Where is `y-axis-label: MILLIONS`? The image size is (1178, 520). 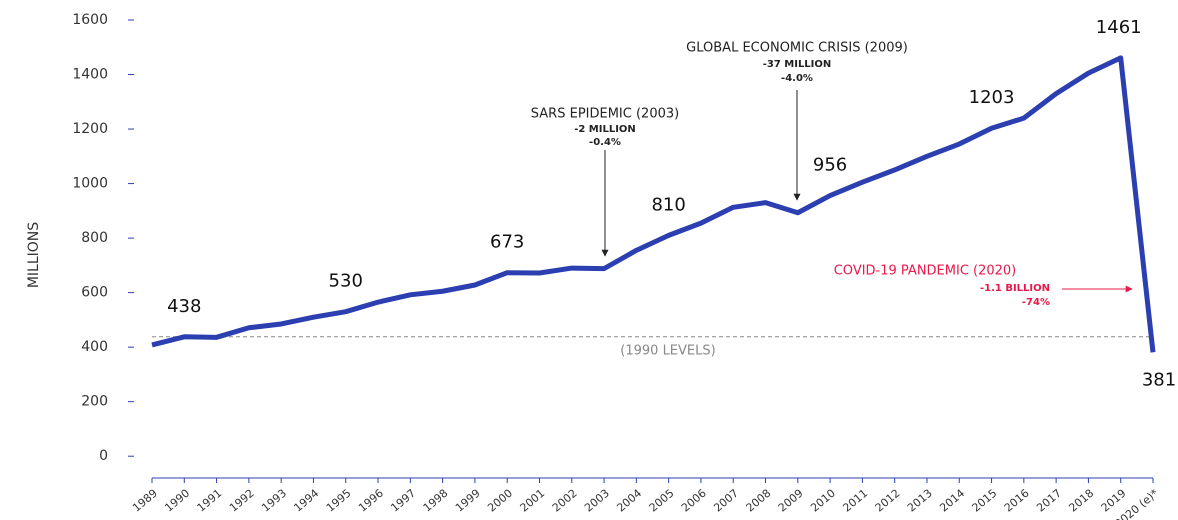 y-axis-label: MILLIONS is located at coordinates (34, 255).